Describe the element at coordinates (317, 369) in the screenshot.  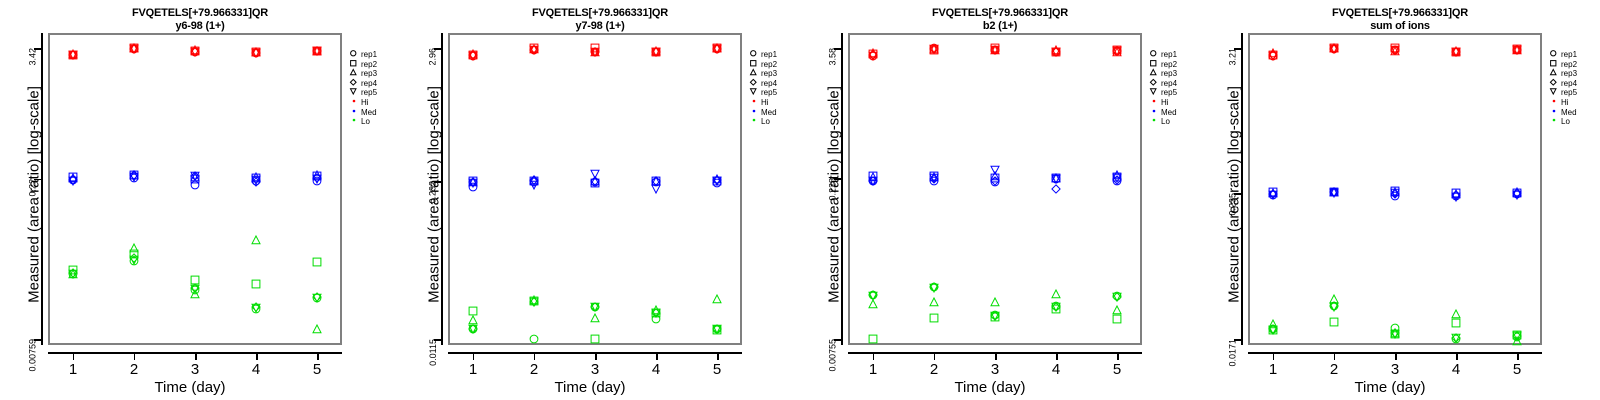
I see `x-tick-label: 5` at that location.